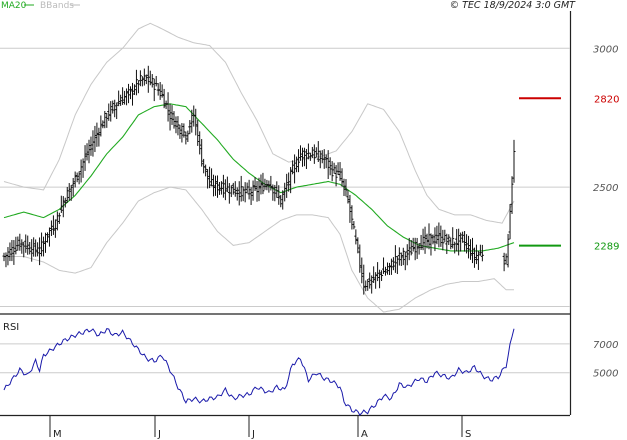 This screenshot has width=627, height=440. I want to click on level-label: 2820, so click(606, 99).